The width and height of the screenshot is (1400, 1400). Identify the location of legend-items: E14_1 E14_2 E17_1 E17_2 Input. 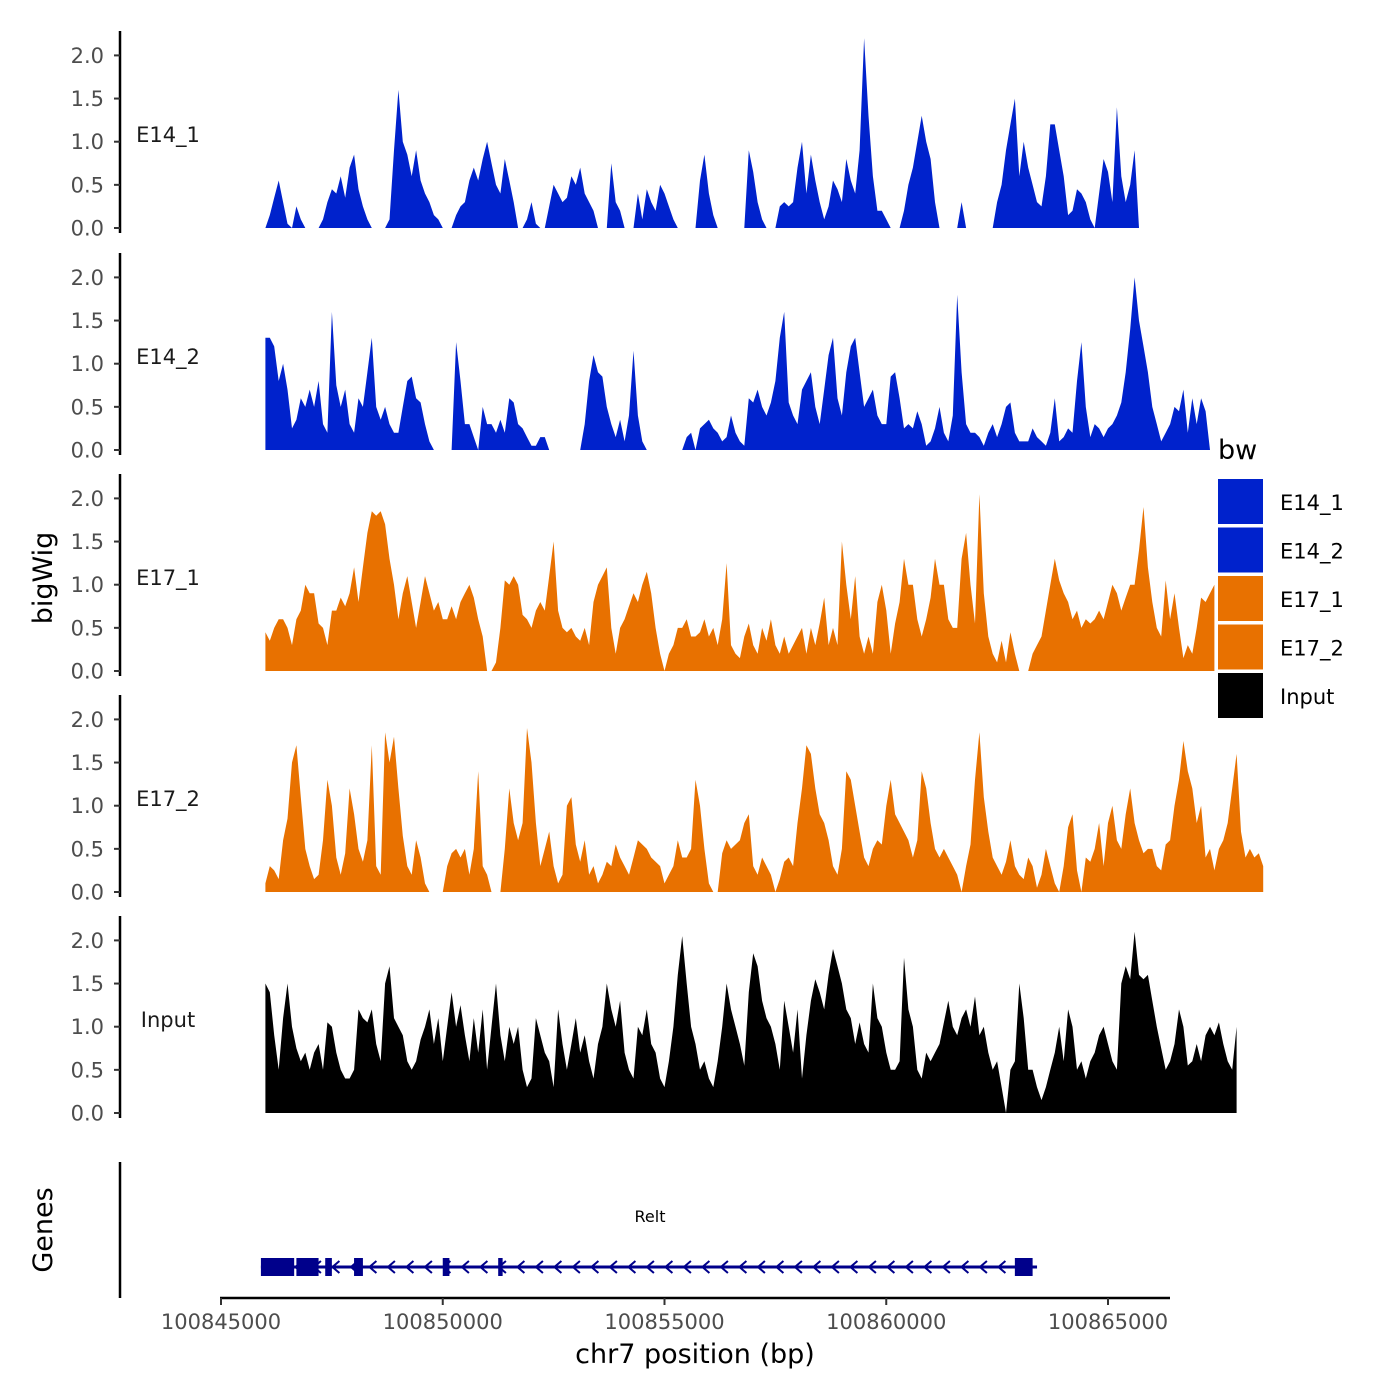
(1281, 598).